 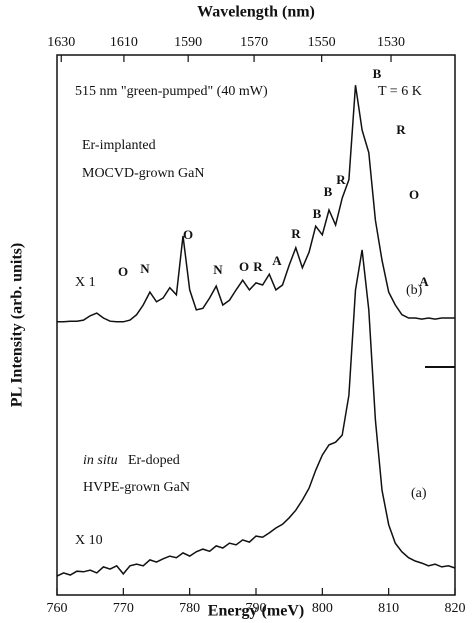 I want to click on annotation: (a), so click(x=419, y=493).